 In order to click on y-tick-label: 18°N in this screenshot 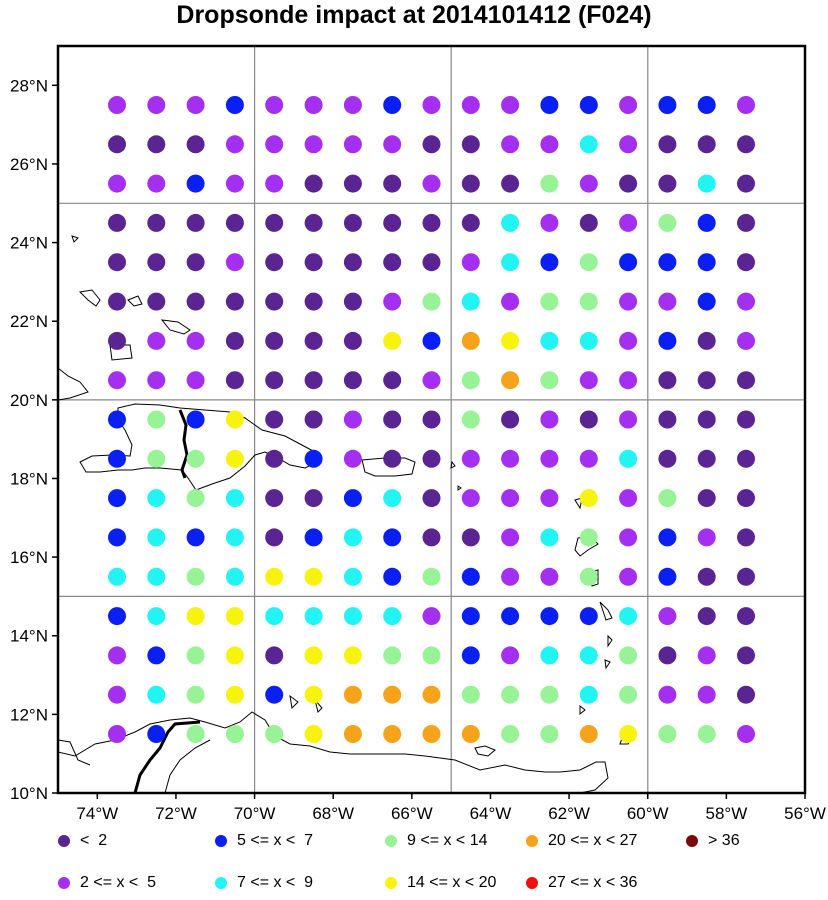, I will do `click(29, 478)`.